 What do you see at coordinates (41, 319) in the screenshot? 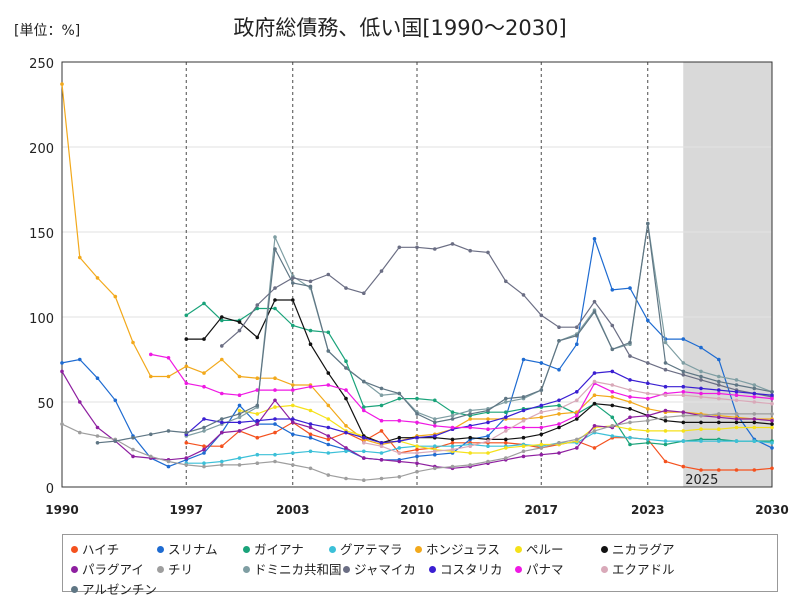
I see `y-tick-label: 100` at bounding box center [41, 319].